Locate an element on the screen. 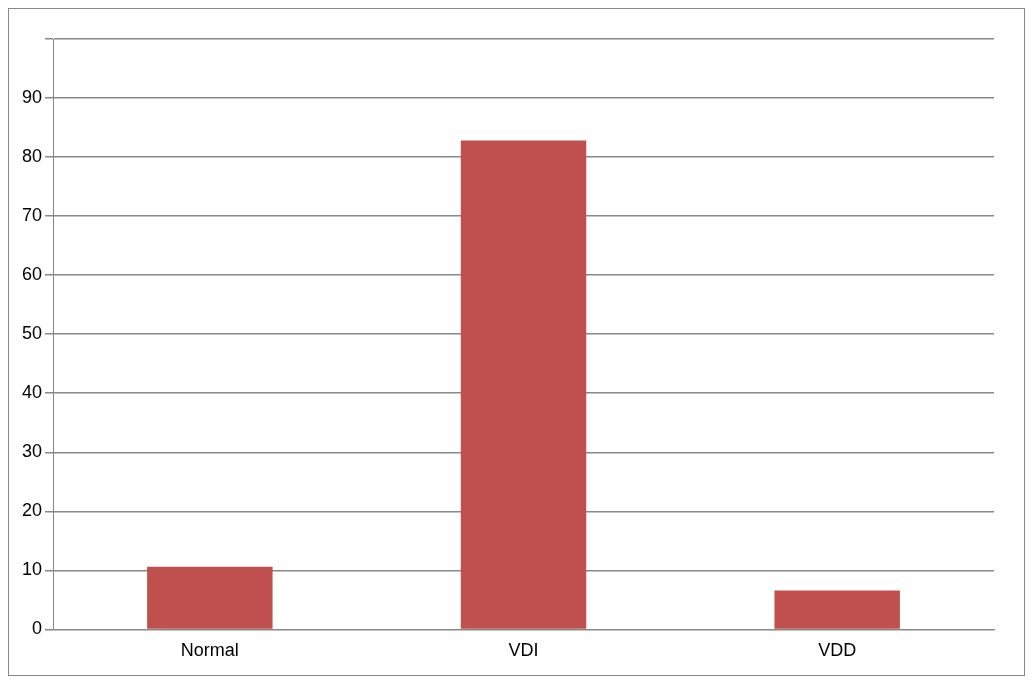  y-tick-label: 90 is located at coordinates (32, 97).